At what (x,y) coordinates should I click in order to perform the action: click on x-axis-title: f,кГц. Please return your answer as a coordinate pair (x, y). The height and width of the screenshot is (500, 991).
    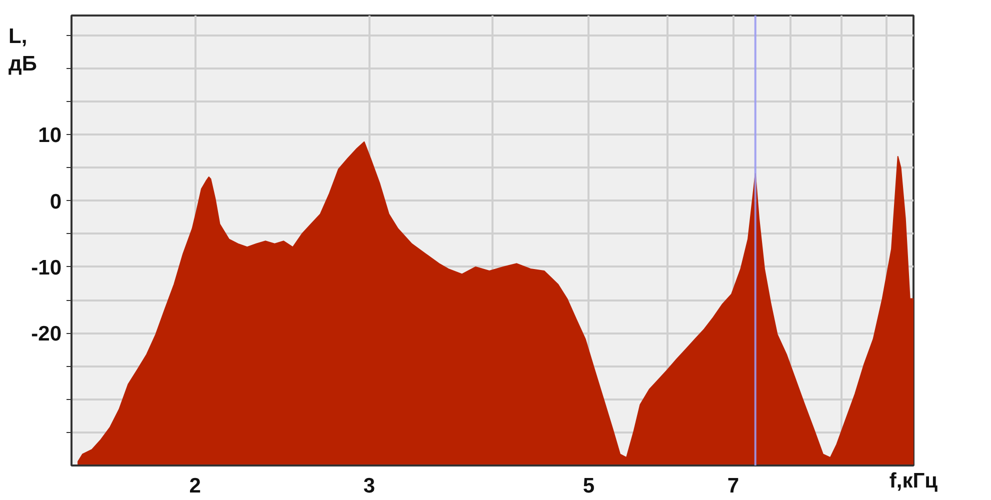
    Looking at the image, I should click on (913, 481).